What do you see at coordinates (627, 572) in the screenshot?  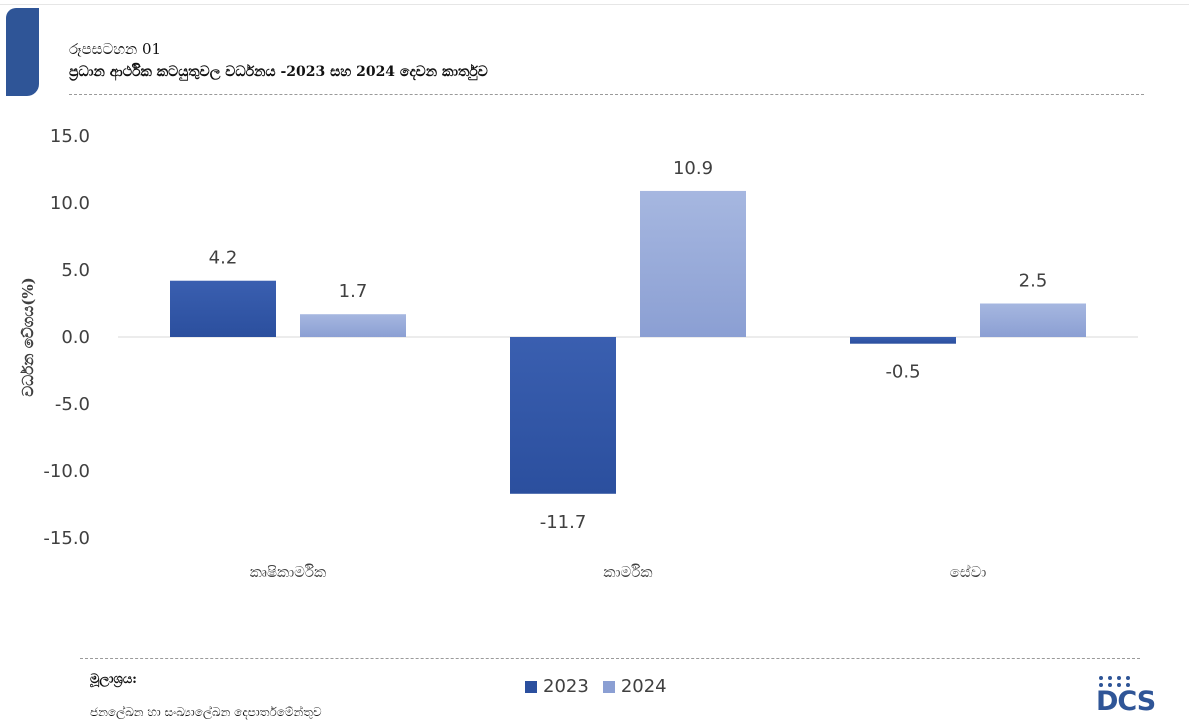 I see `category-label: කාර්මික` at bounding box center [627, 572].